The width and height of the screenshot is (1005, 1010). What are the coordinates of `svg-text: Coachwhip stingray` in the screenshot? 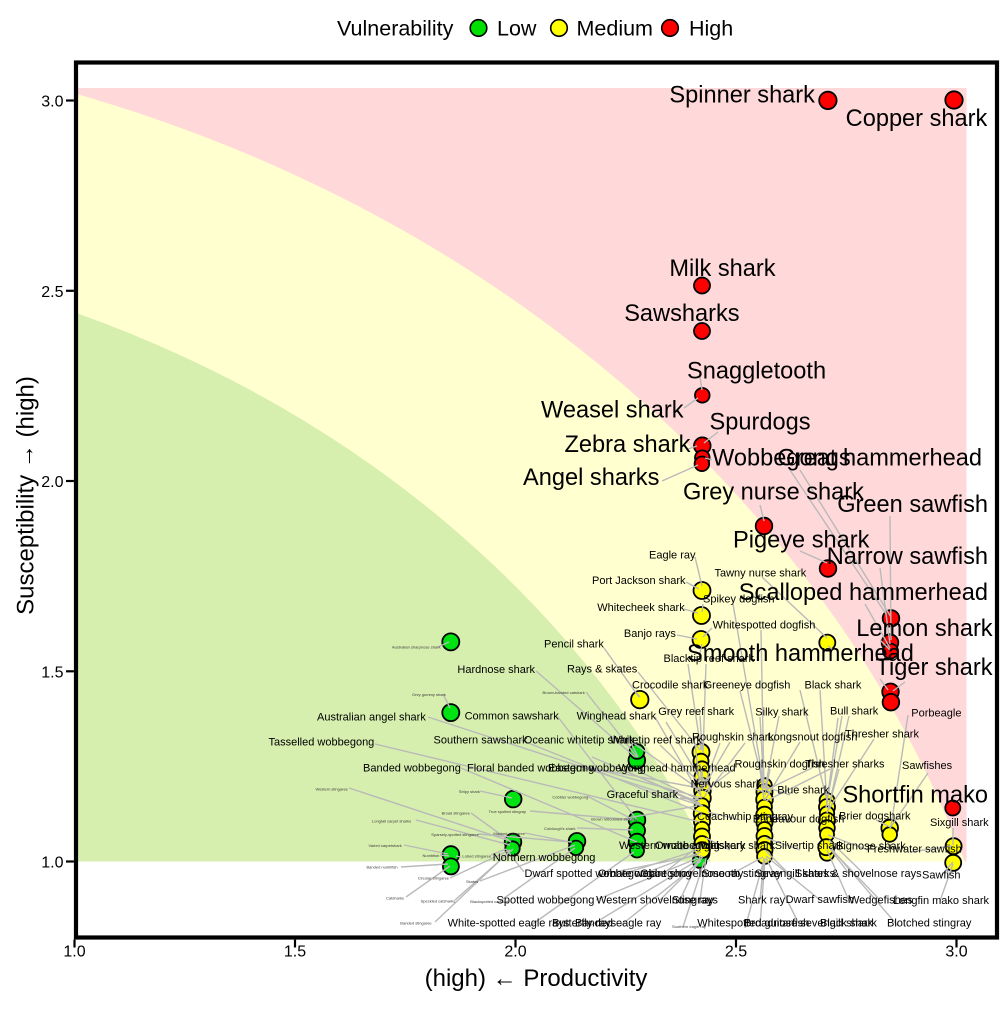 It's located at (745, 817).